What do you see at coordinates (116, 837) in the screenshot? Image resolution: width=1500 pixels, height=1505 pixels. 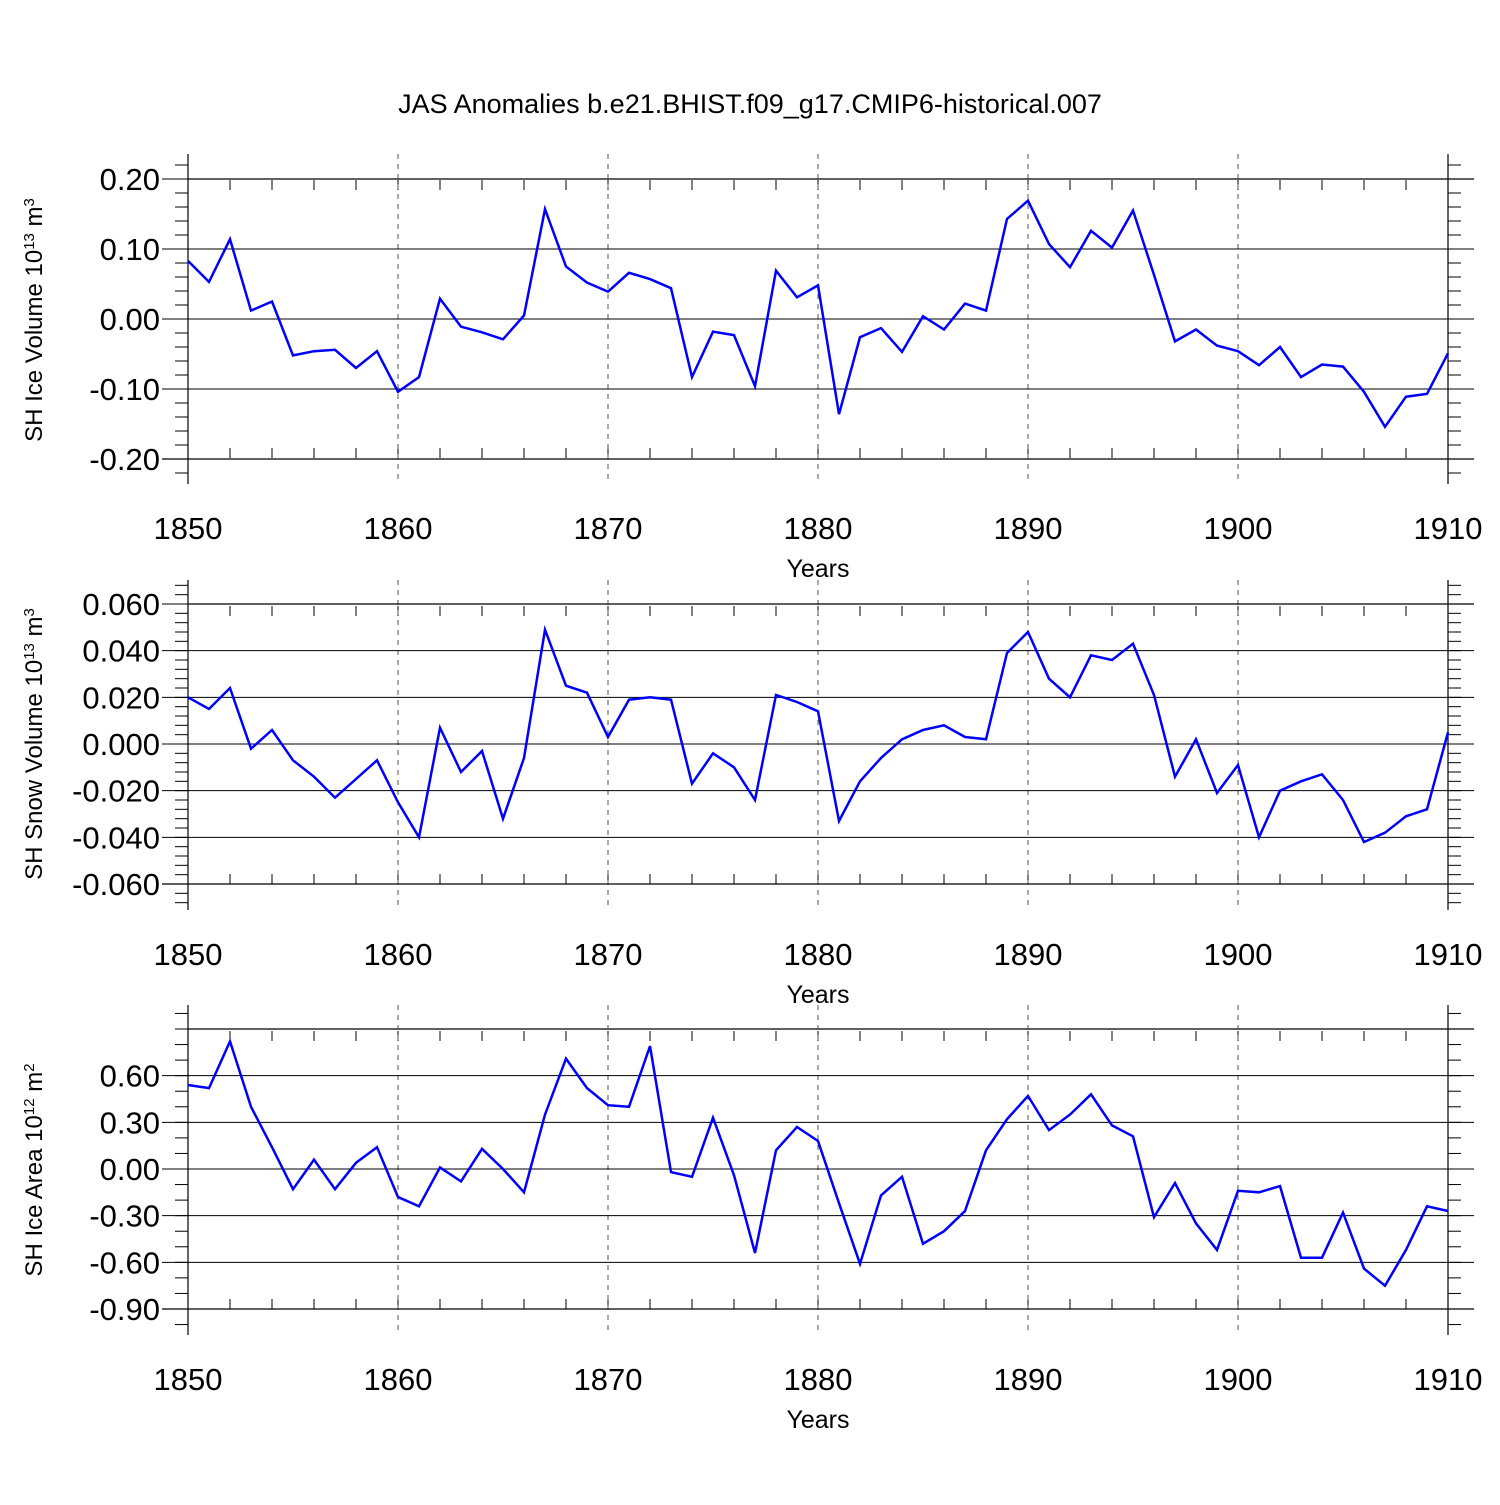 I see `y-tick-label: -0.040` at bounding box center [116, 837].